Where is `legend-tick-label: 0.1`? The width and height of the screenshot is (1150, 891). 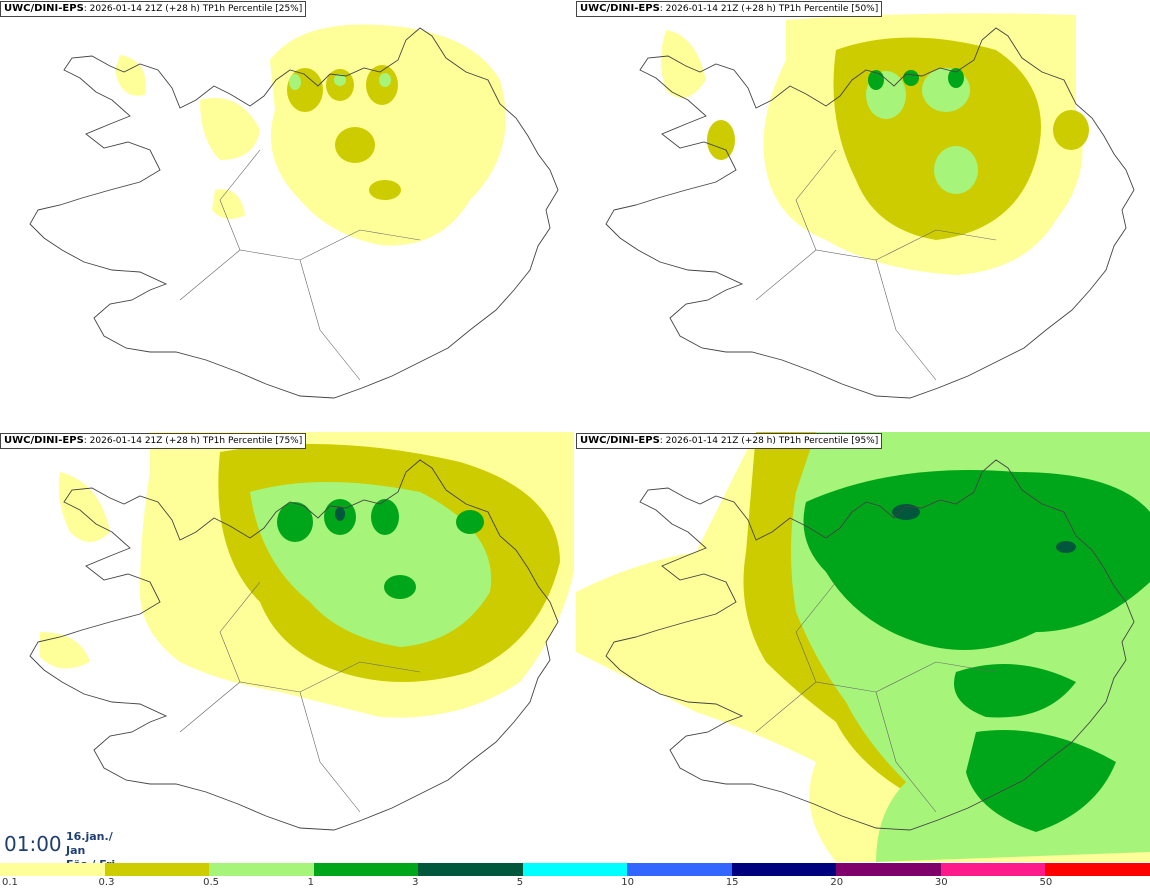
legend-tick-label: 0.1 is located at coordinates (10, 882).